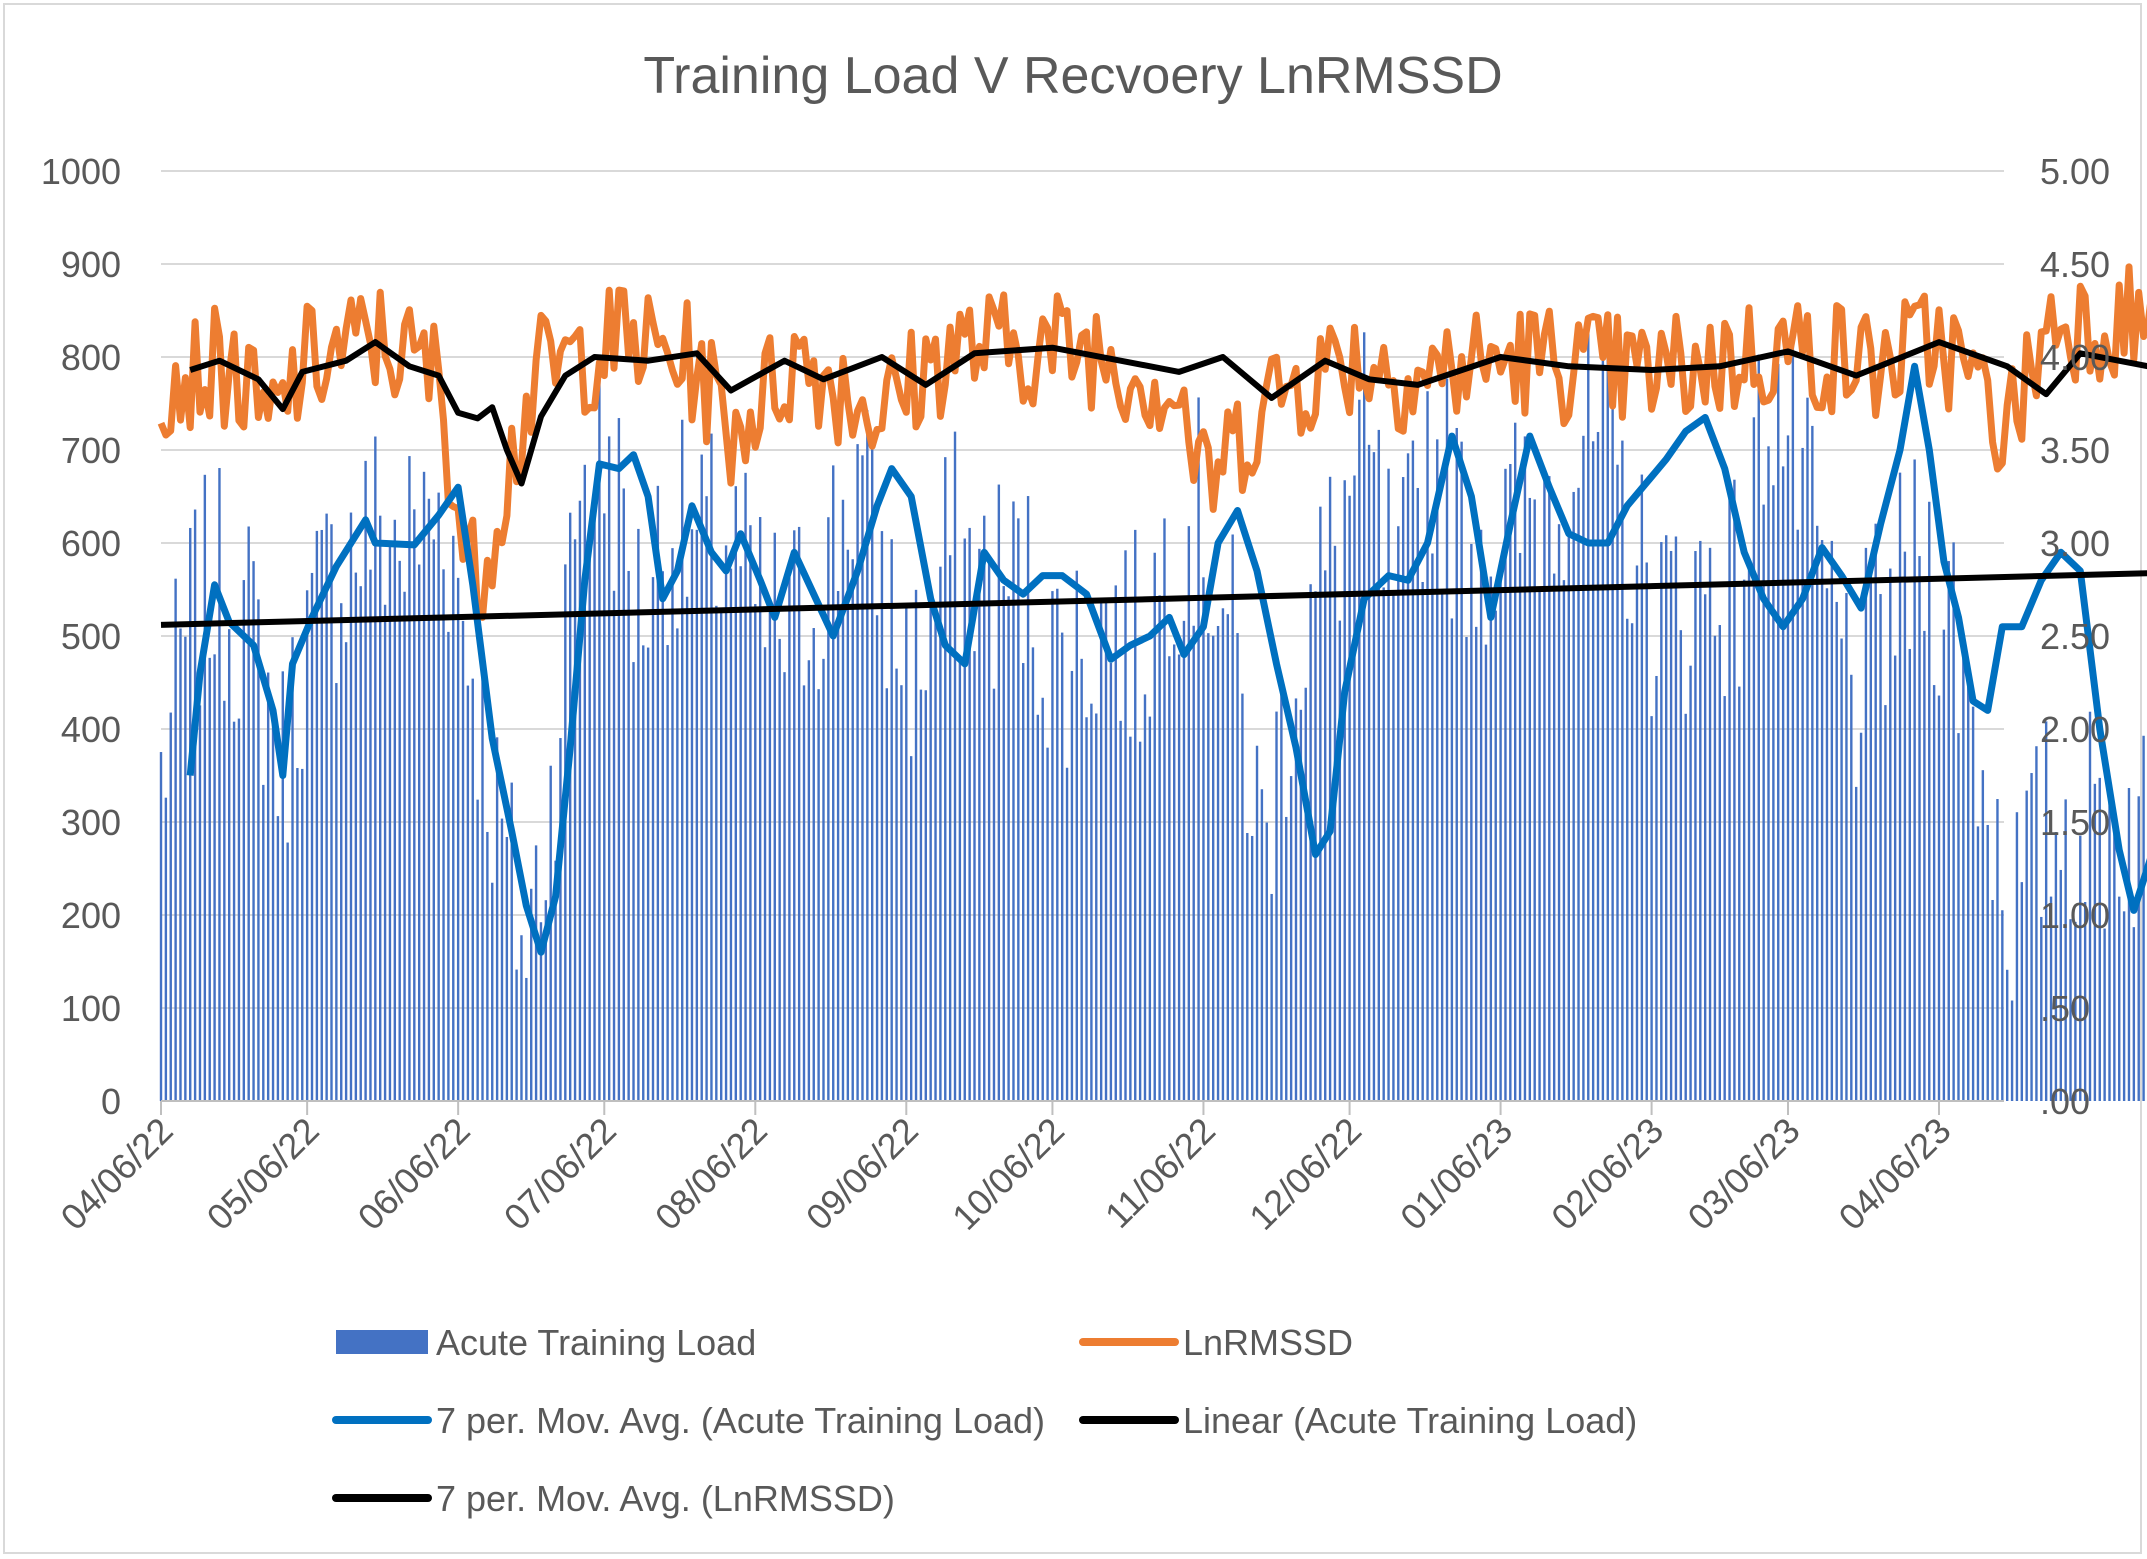  What do you see at coordinates (91, 264) in the screenshot?
I see `y-left-tick-label: 900` at bounding box center [91, 264].